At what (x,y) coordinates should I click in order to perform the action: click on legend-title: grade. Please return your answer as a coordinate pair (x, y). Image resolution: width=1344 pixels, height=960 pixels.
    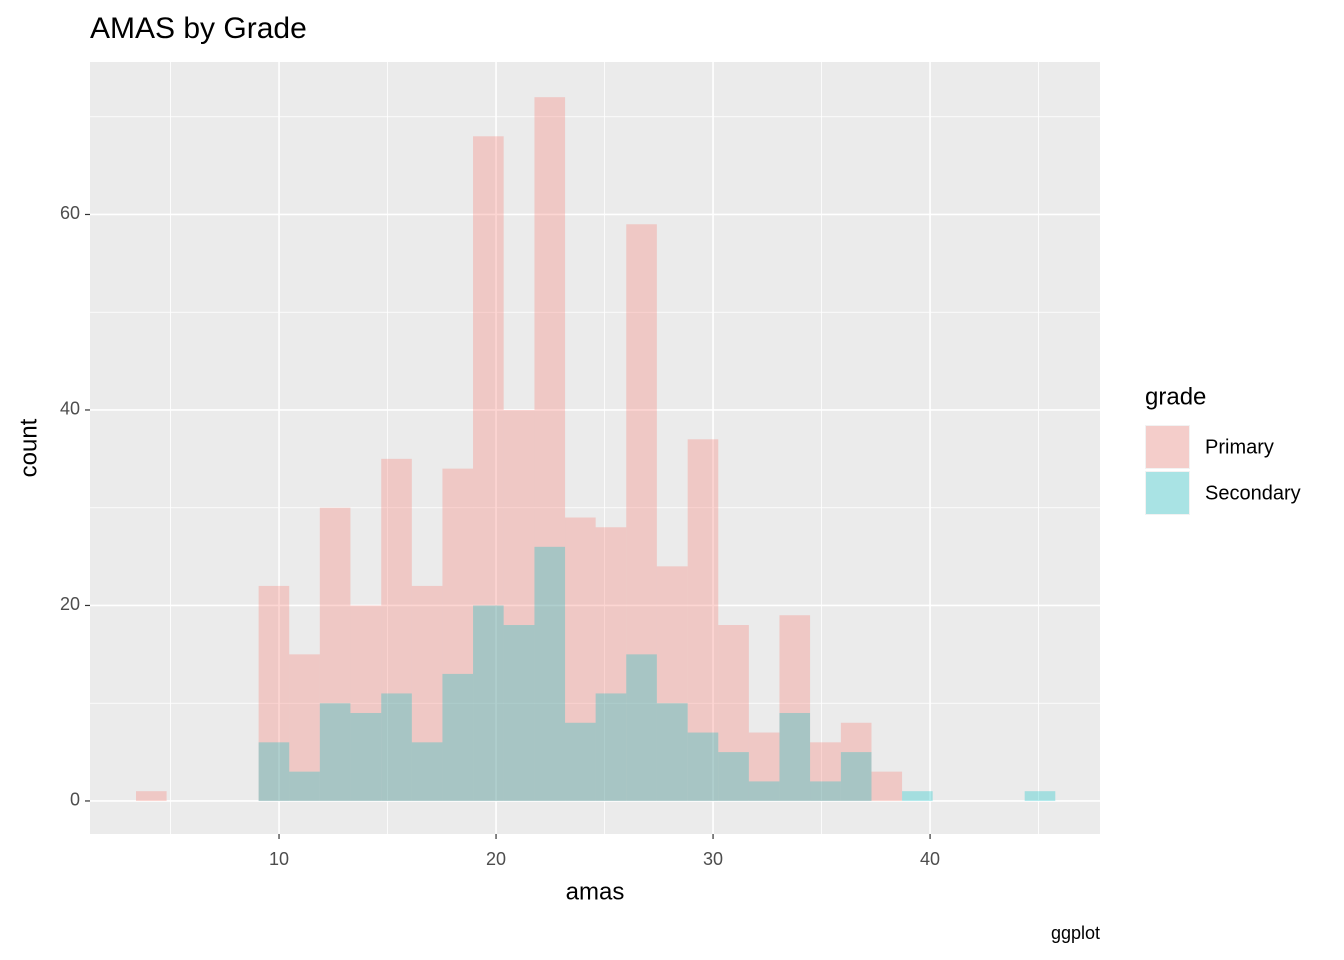
    Looking at the image, I should click on (1175, 396).